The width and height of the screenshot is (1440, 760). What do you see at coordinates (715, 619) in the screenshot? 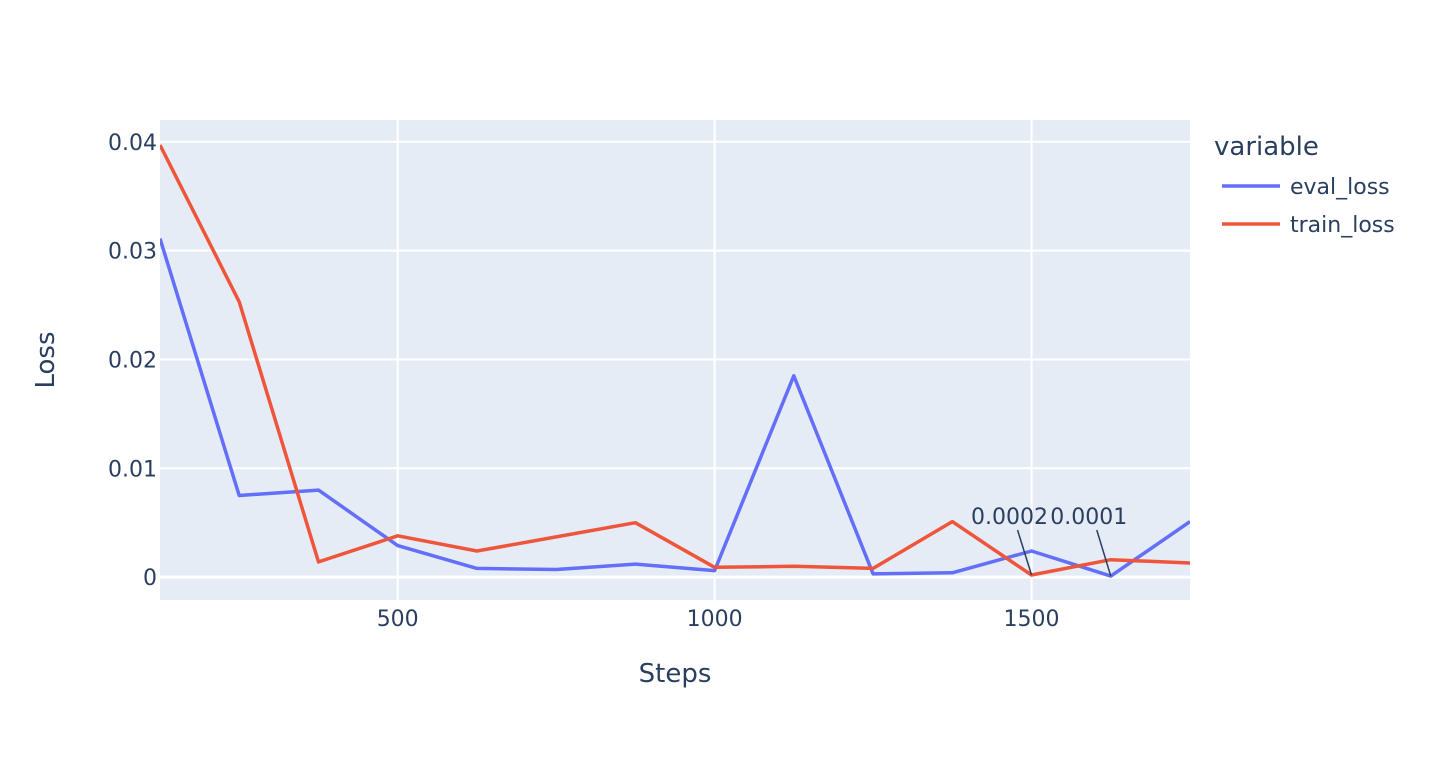
I see `x-tick-label: 1000` at bounding box center [715, 619].